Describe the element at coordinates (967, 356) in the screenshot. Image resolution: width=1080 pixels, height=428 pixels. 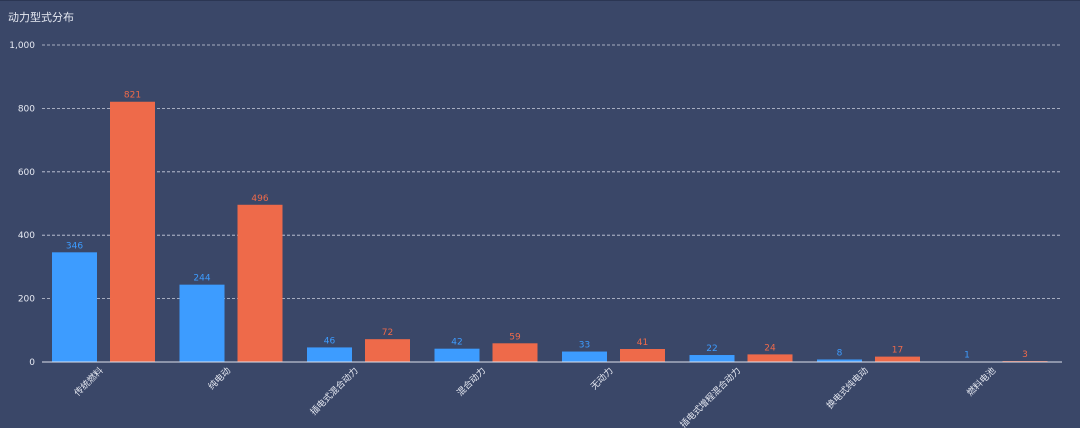
I see `data-label: 1` at that location.